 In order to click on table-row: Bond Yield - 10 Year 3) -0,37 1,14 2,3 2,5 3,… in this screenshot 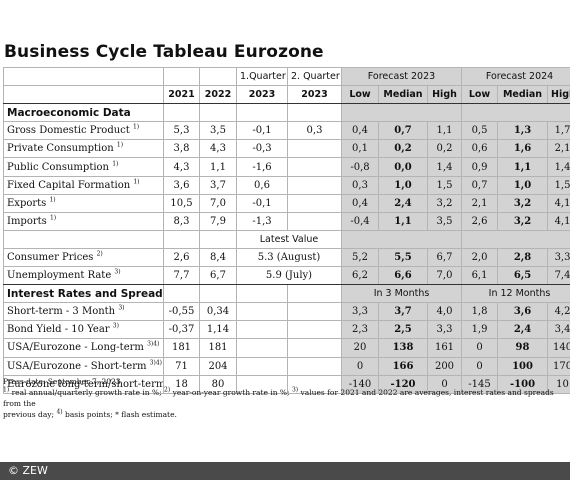, I will do `click(286, 330)`.